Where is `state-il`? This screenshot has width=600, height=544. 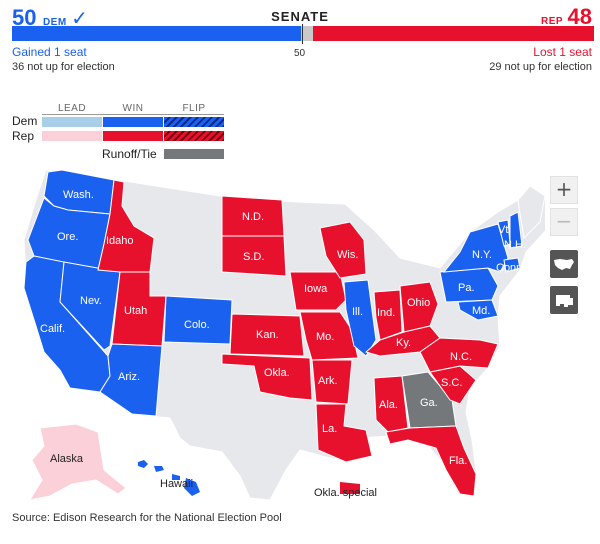
state-il is located at coordinates (360, 318).